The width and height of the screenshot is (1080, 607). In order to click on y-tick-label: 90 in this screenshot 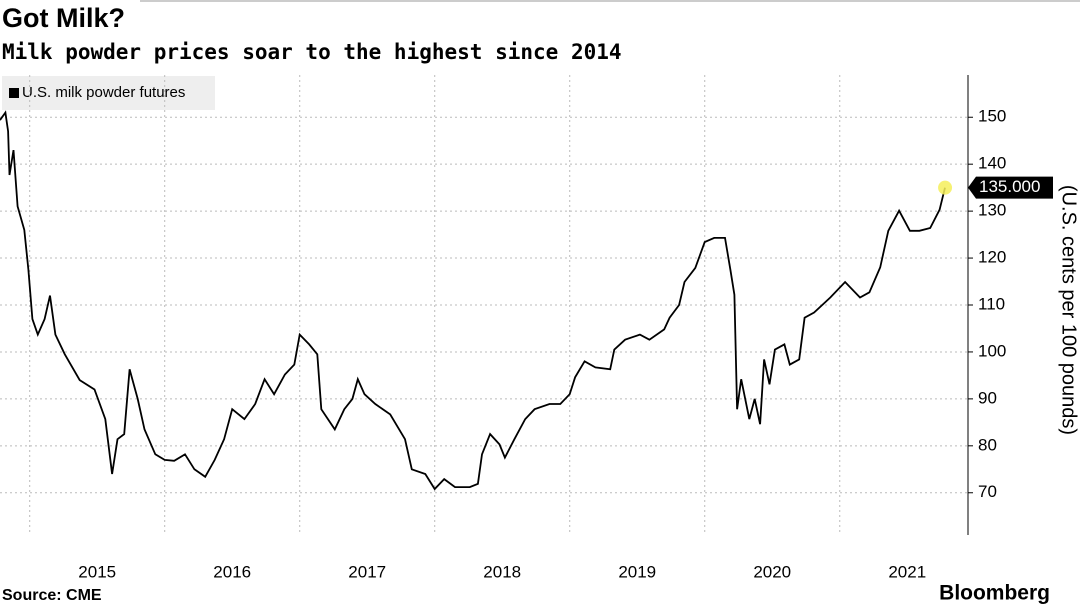, I will do `click(987, 397)`.